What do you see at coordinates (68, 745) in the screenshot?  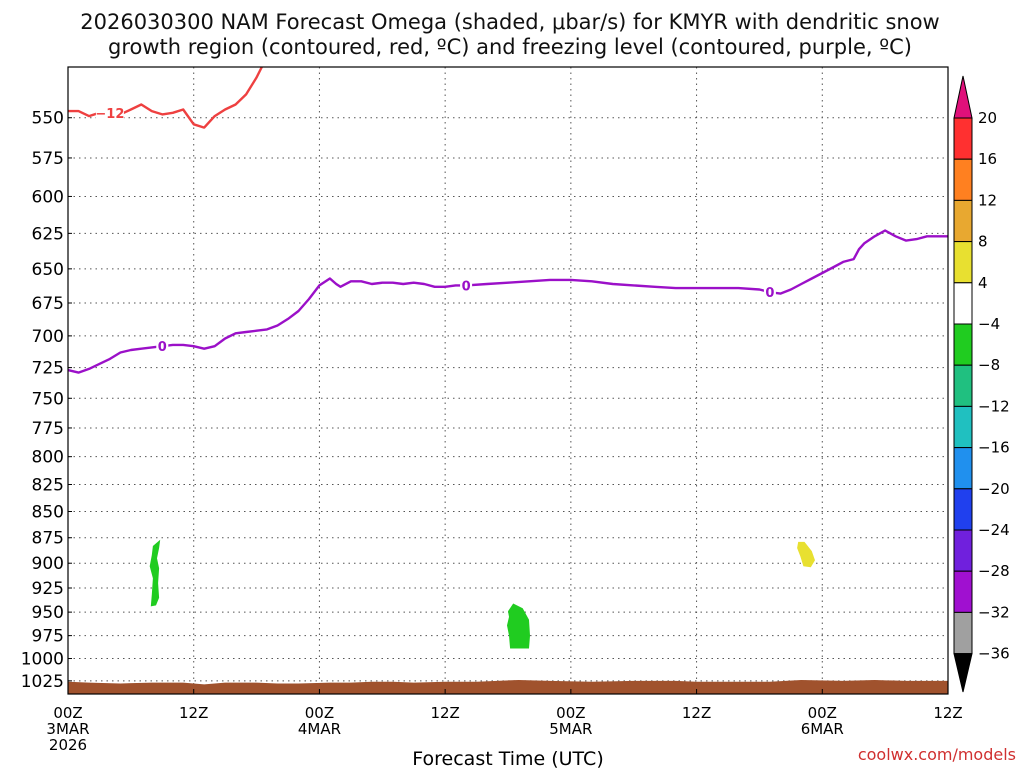 I see `x-tick-label: 2026` at bounding box center [68, 745].